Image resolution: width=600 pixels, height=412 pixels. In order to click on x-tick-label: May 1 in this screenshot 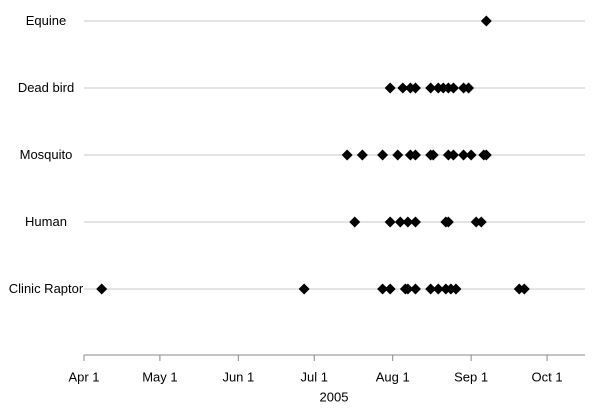, I will do `click(159, 376)`.